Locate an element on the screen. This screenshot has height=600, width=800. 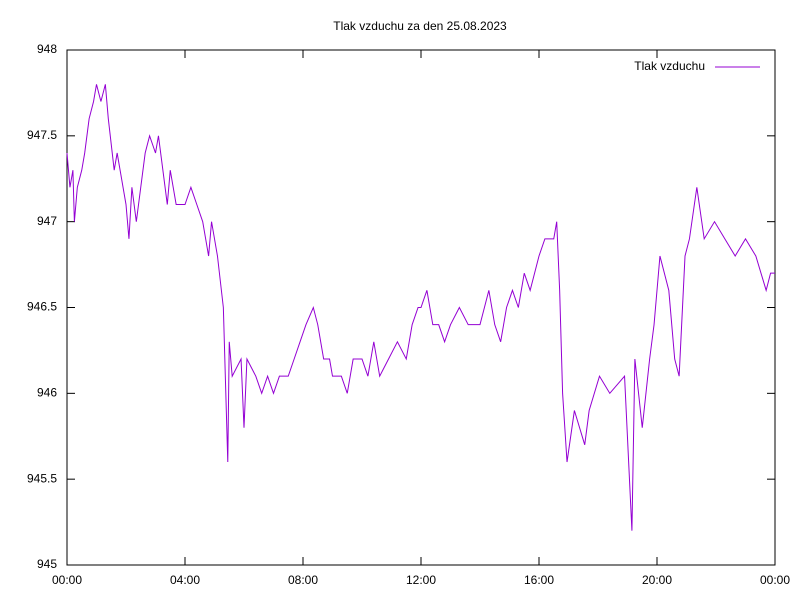
chart-title: Tlak vzduchu za den 25.08.2023 is located at coordinates (420, 26).